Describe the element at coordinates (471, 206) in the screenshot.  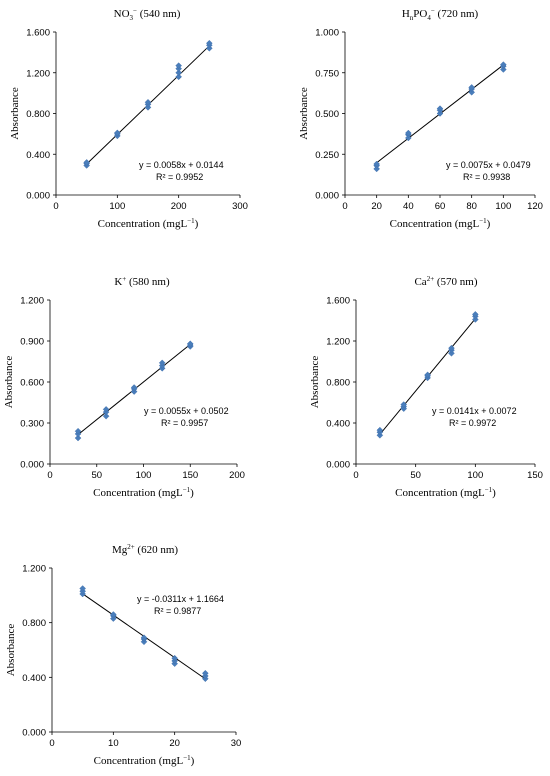
I see `x-tick-label: 80` at that location.